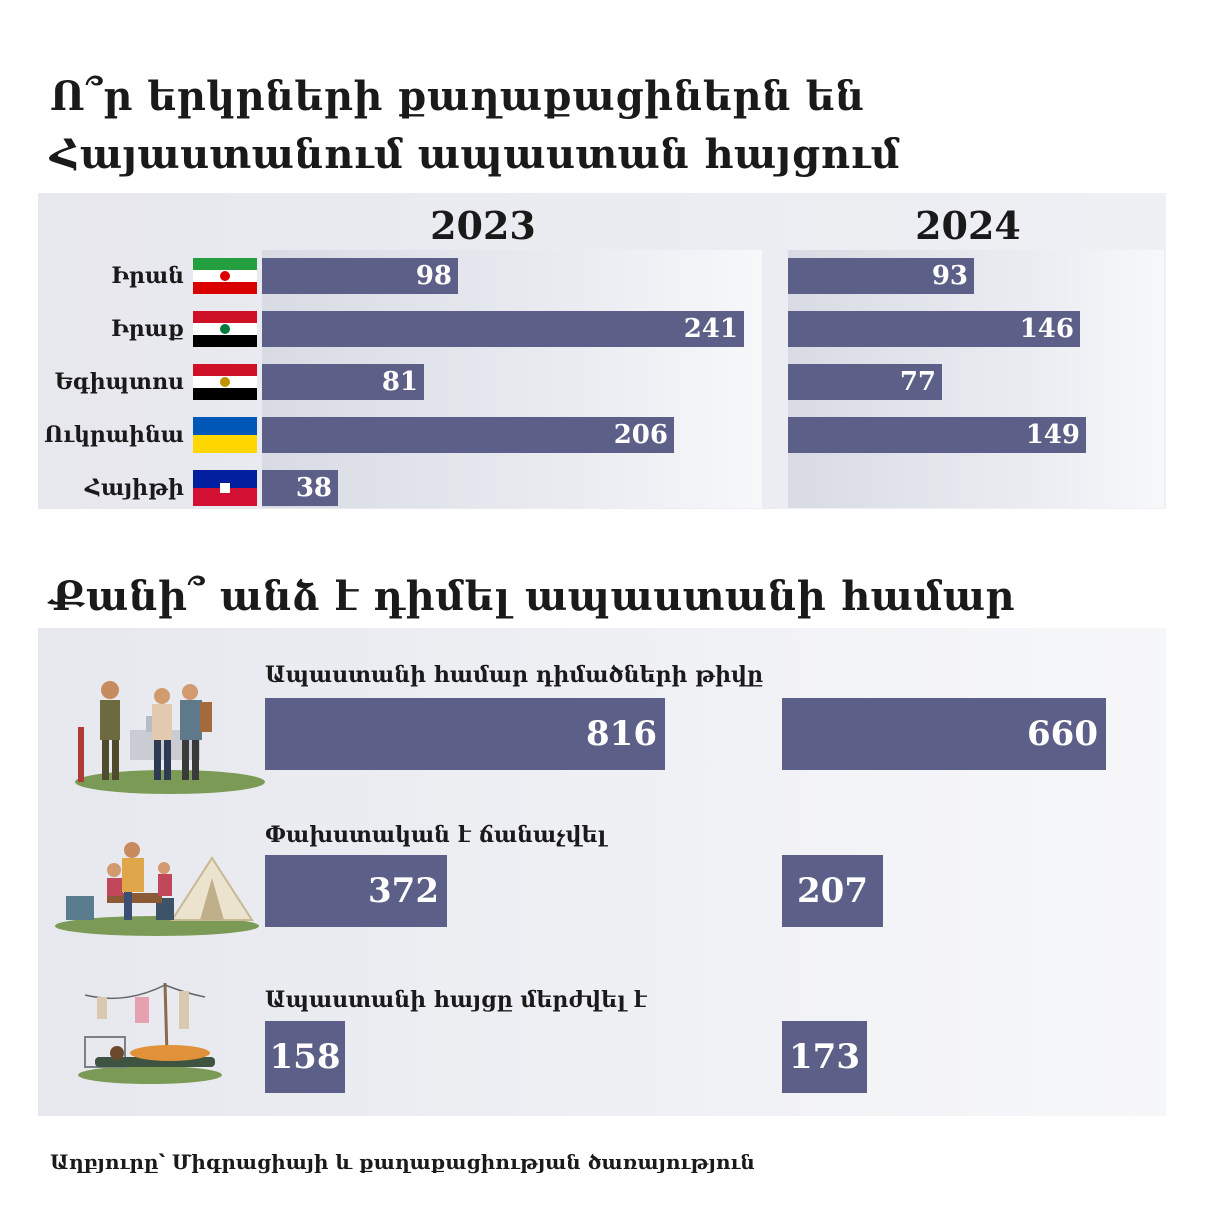  Describe the element at coordinates (640, 435) in the screenshot. I see `data-label: 206` at that location.